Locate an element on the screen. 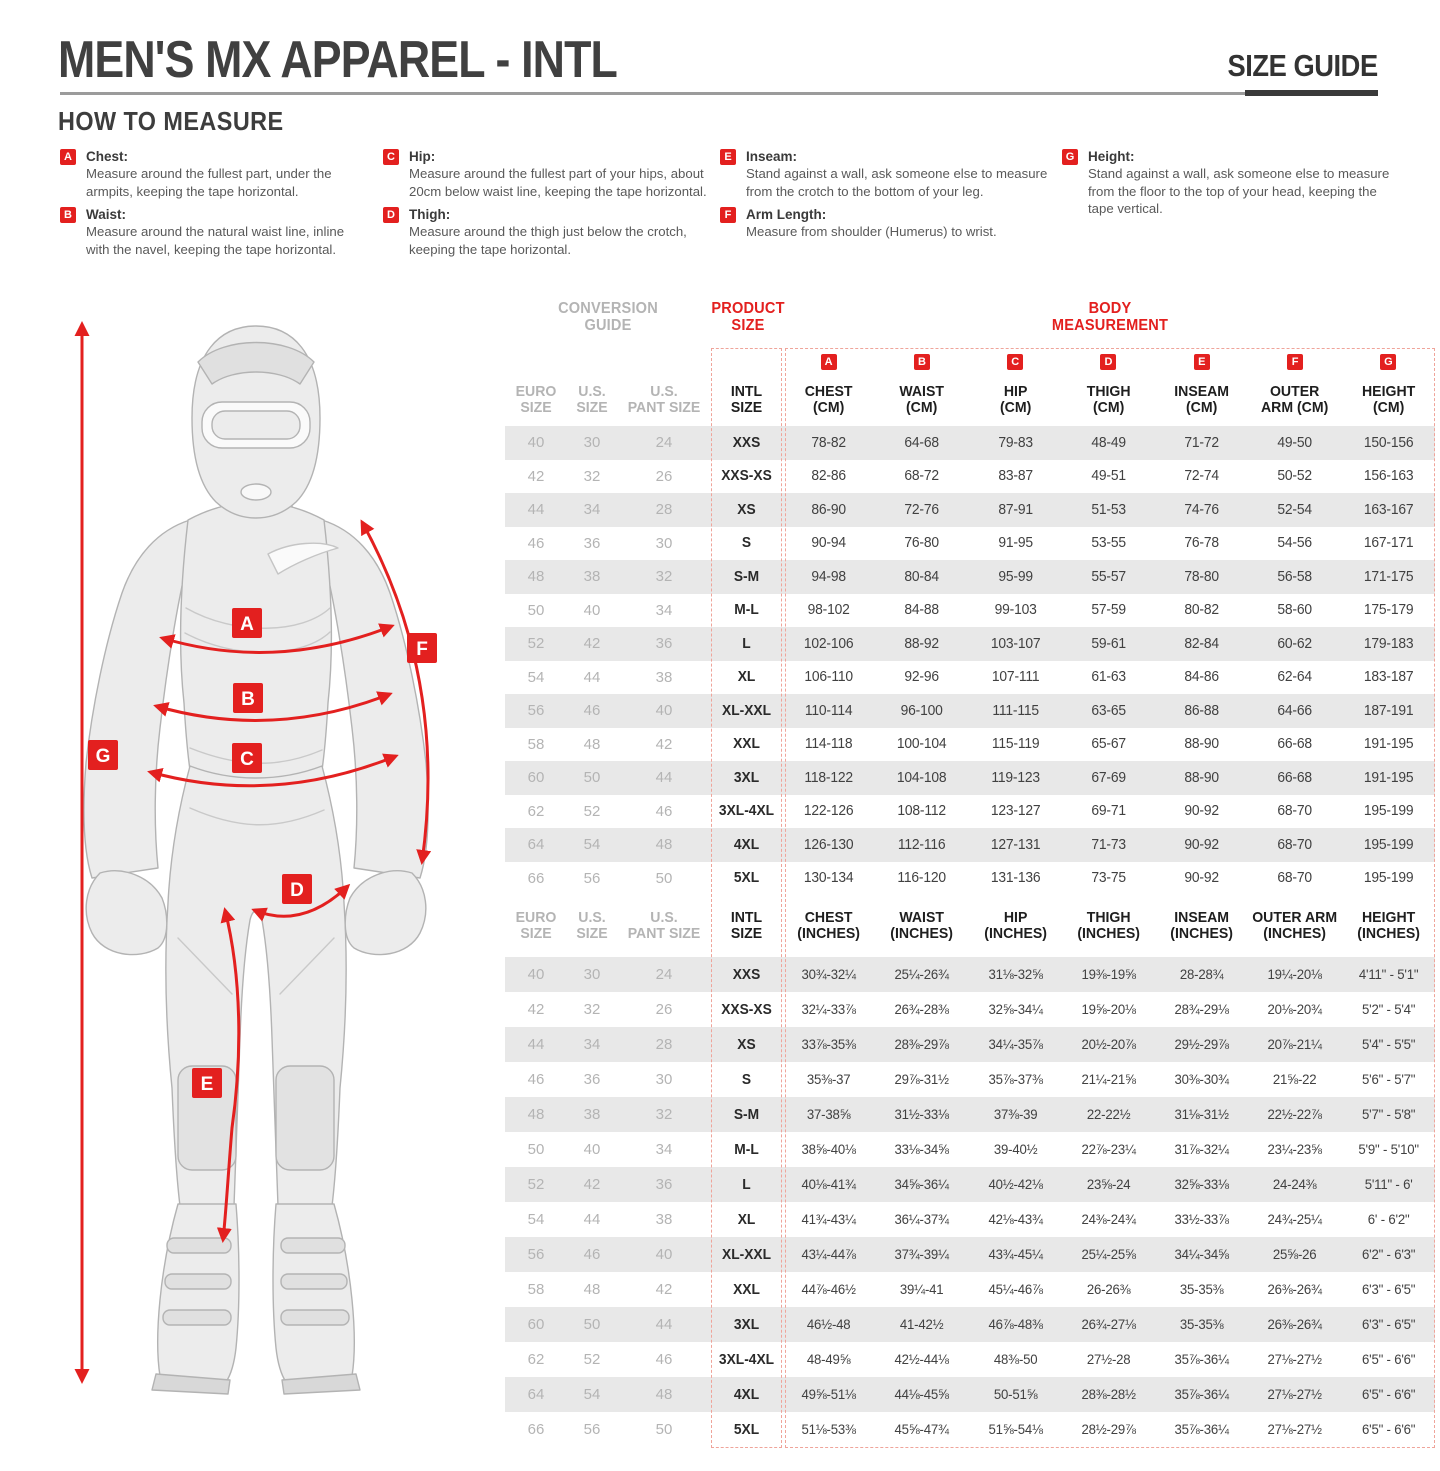  size-cell: 37-38⅝ is located at coordinates (828, 1114).